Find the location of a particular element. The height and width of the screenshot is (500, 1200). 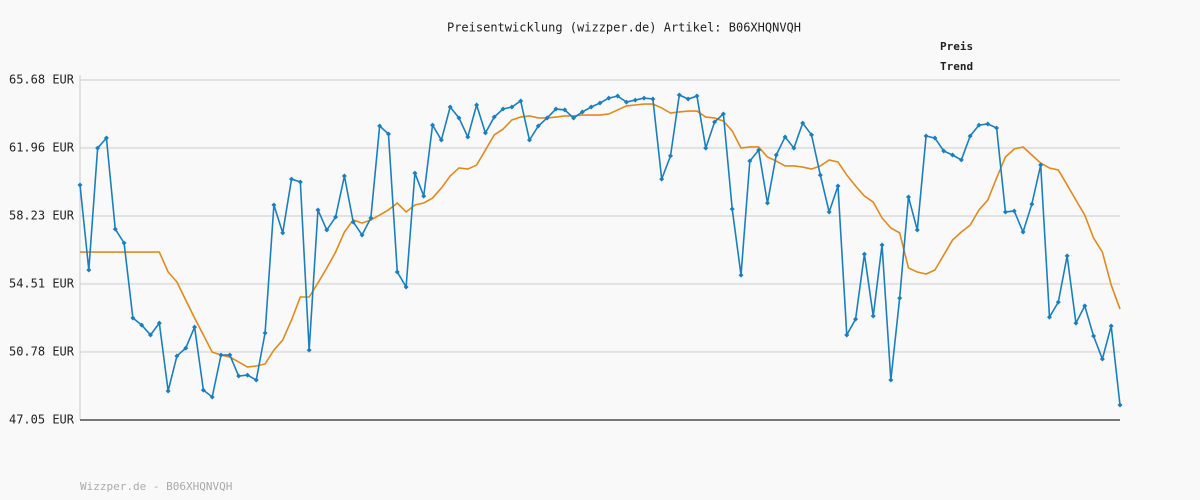

y-tick-label: 54.51 EUR is located at coordinates (42, 283).